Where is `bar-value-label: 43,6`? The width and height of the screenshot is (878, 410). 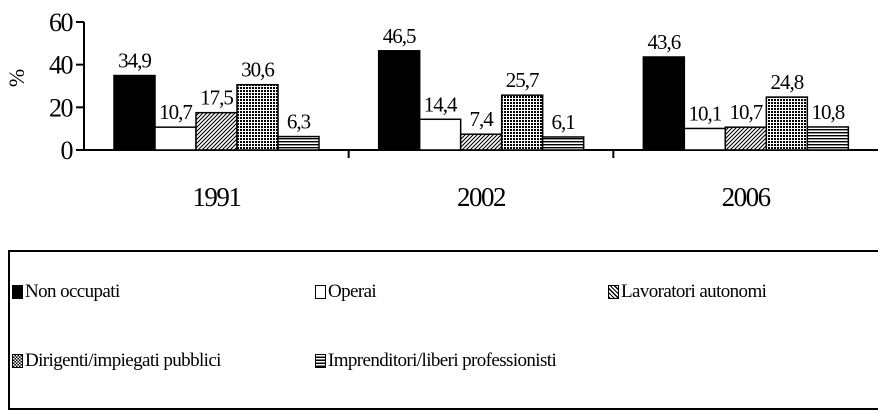 bar-value-label: 43,6 is located at coordinates (663, 42).